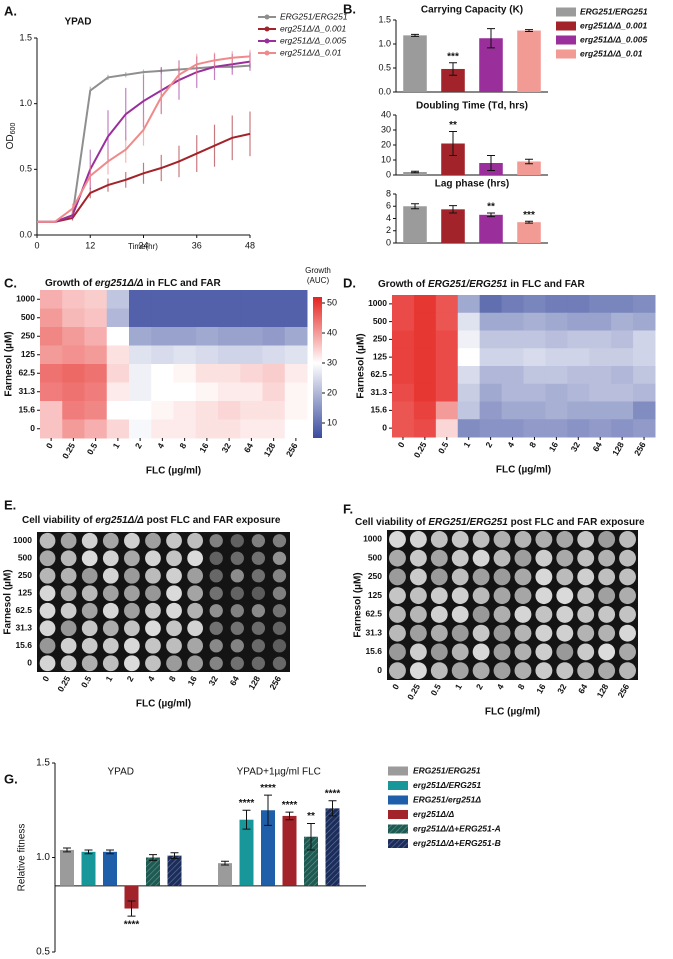  I want to click on x-tick-label: 48, so click(250, 245).